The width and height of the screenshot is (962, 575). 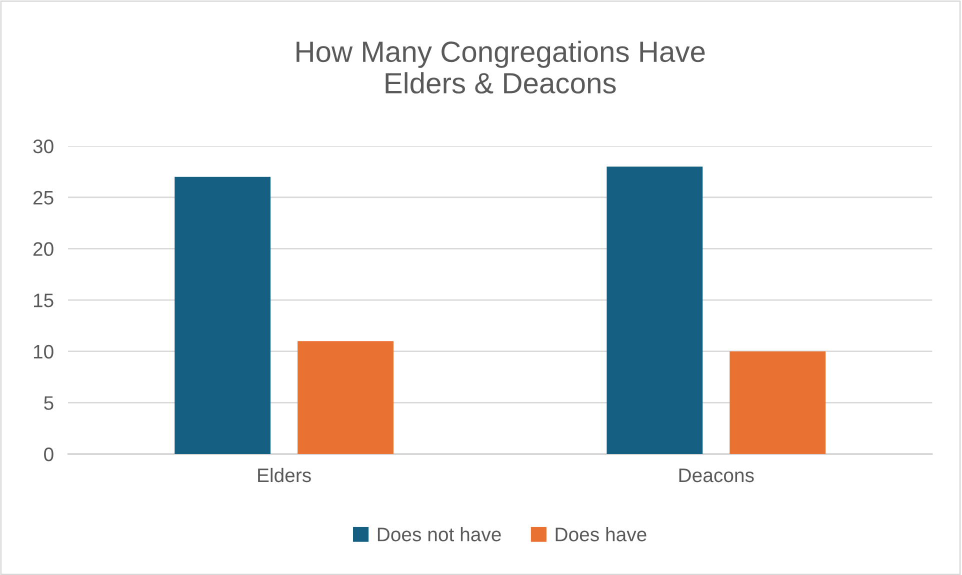 What do you see at coordinates (716, 475) in the screenshot?
I see `x-tick-label: Deacons` at bounding box center [716, 475].